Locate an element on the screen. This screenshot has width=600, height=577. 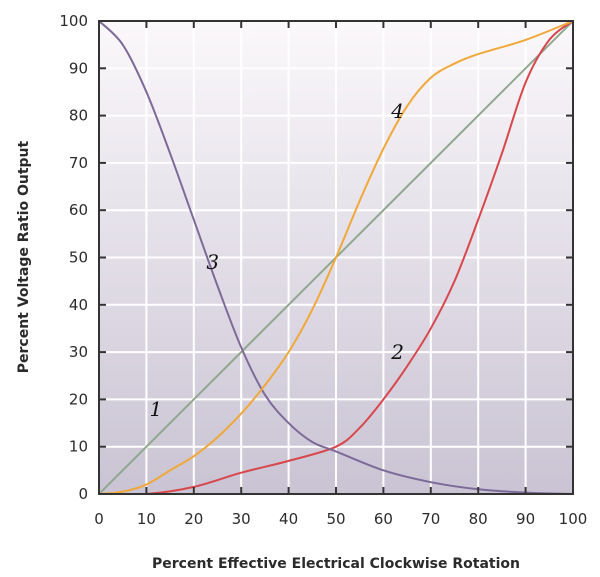
y-tick-label: 30 is located at coordinates (78, 352).